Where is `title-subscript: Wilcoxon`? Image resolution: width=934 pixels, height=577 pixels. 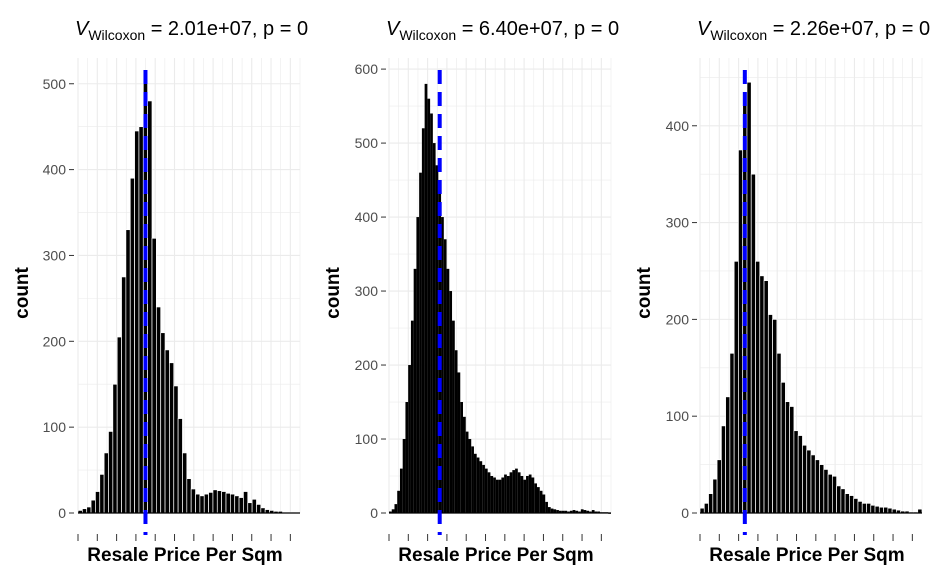 title-subscript: Wilcoxon is located at coordinates (116, 35).